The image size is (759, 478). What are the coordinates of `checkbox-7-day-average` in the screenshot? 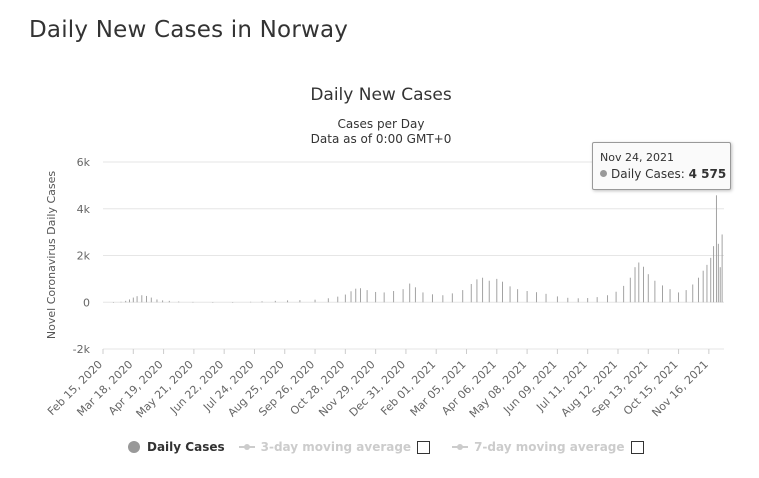 It's located at (637, 447).